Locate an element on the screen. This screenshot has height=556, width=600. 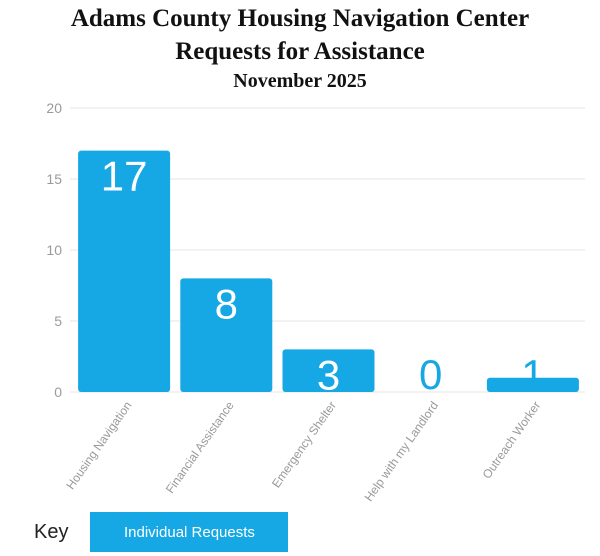
bar-value-label: 17 is located at coordinates (124, 176).